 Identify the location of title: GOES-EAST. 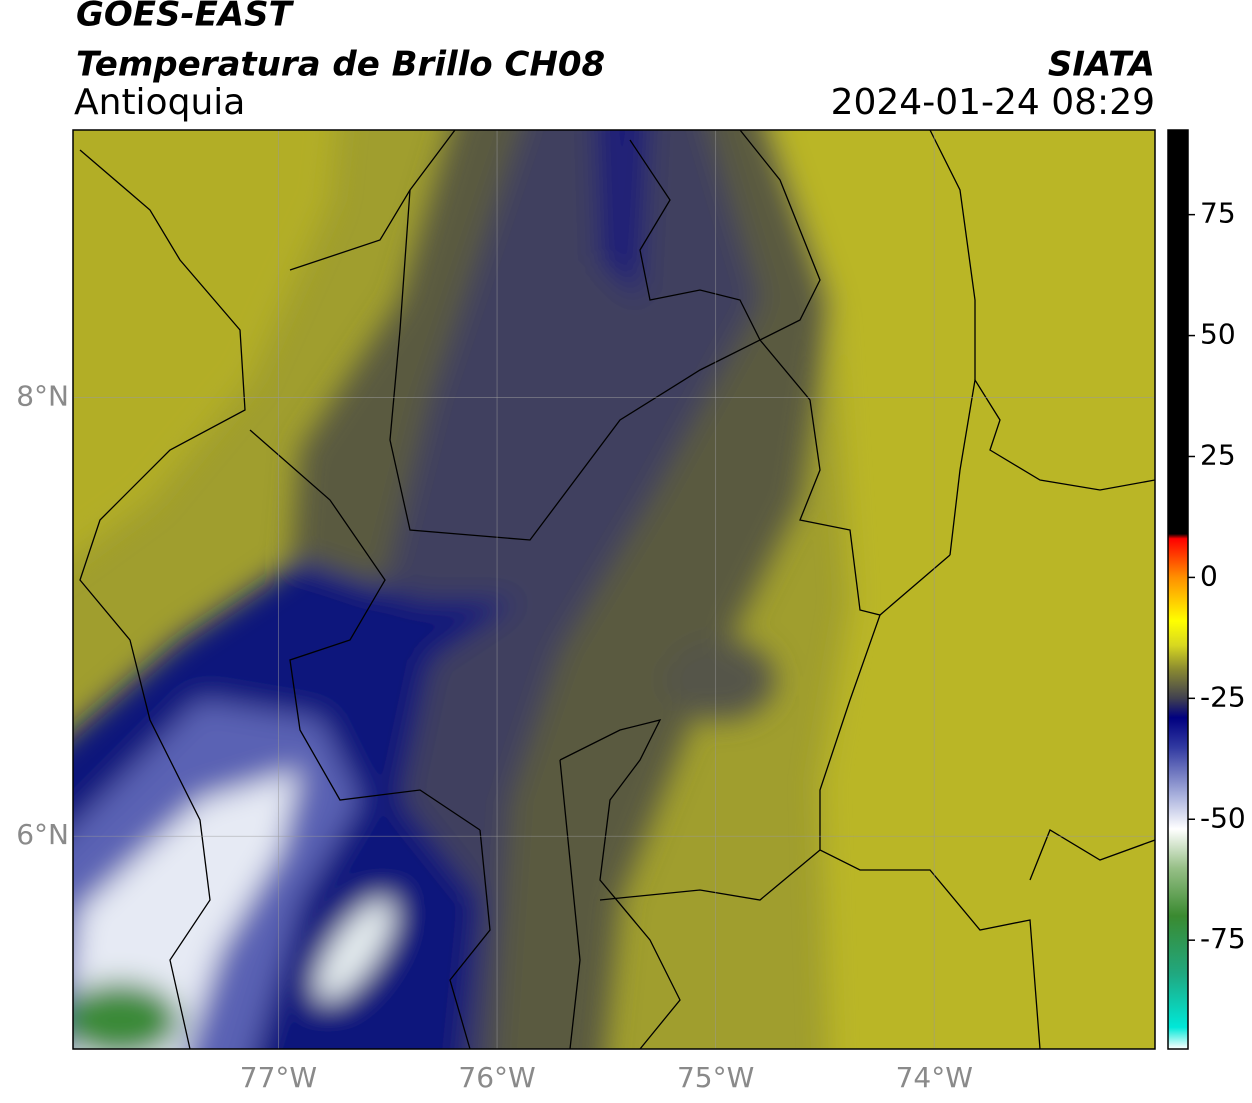
(185, 17).